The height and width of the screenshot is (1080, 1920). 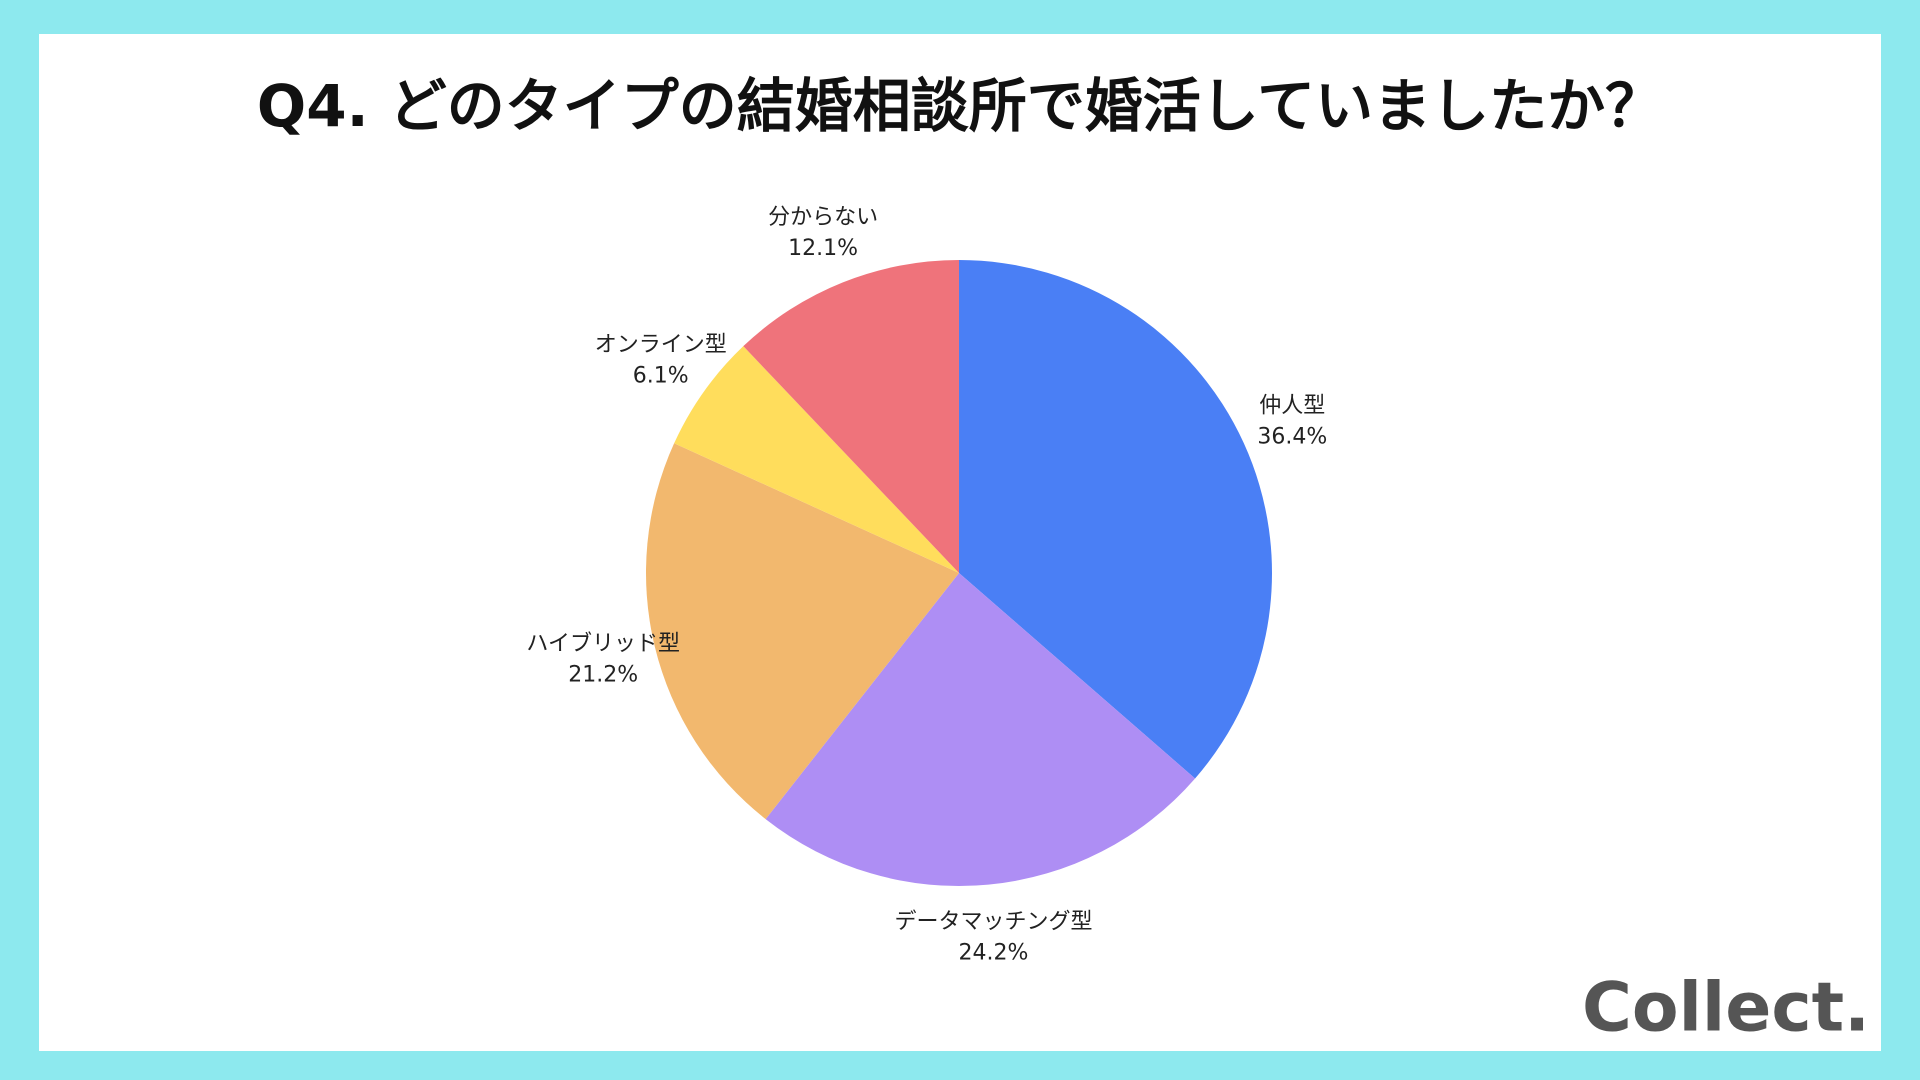 I want to click on slice-label: 仲人型, so click(x=1292, y=405).